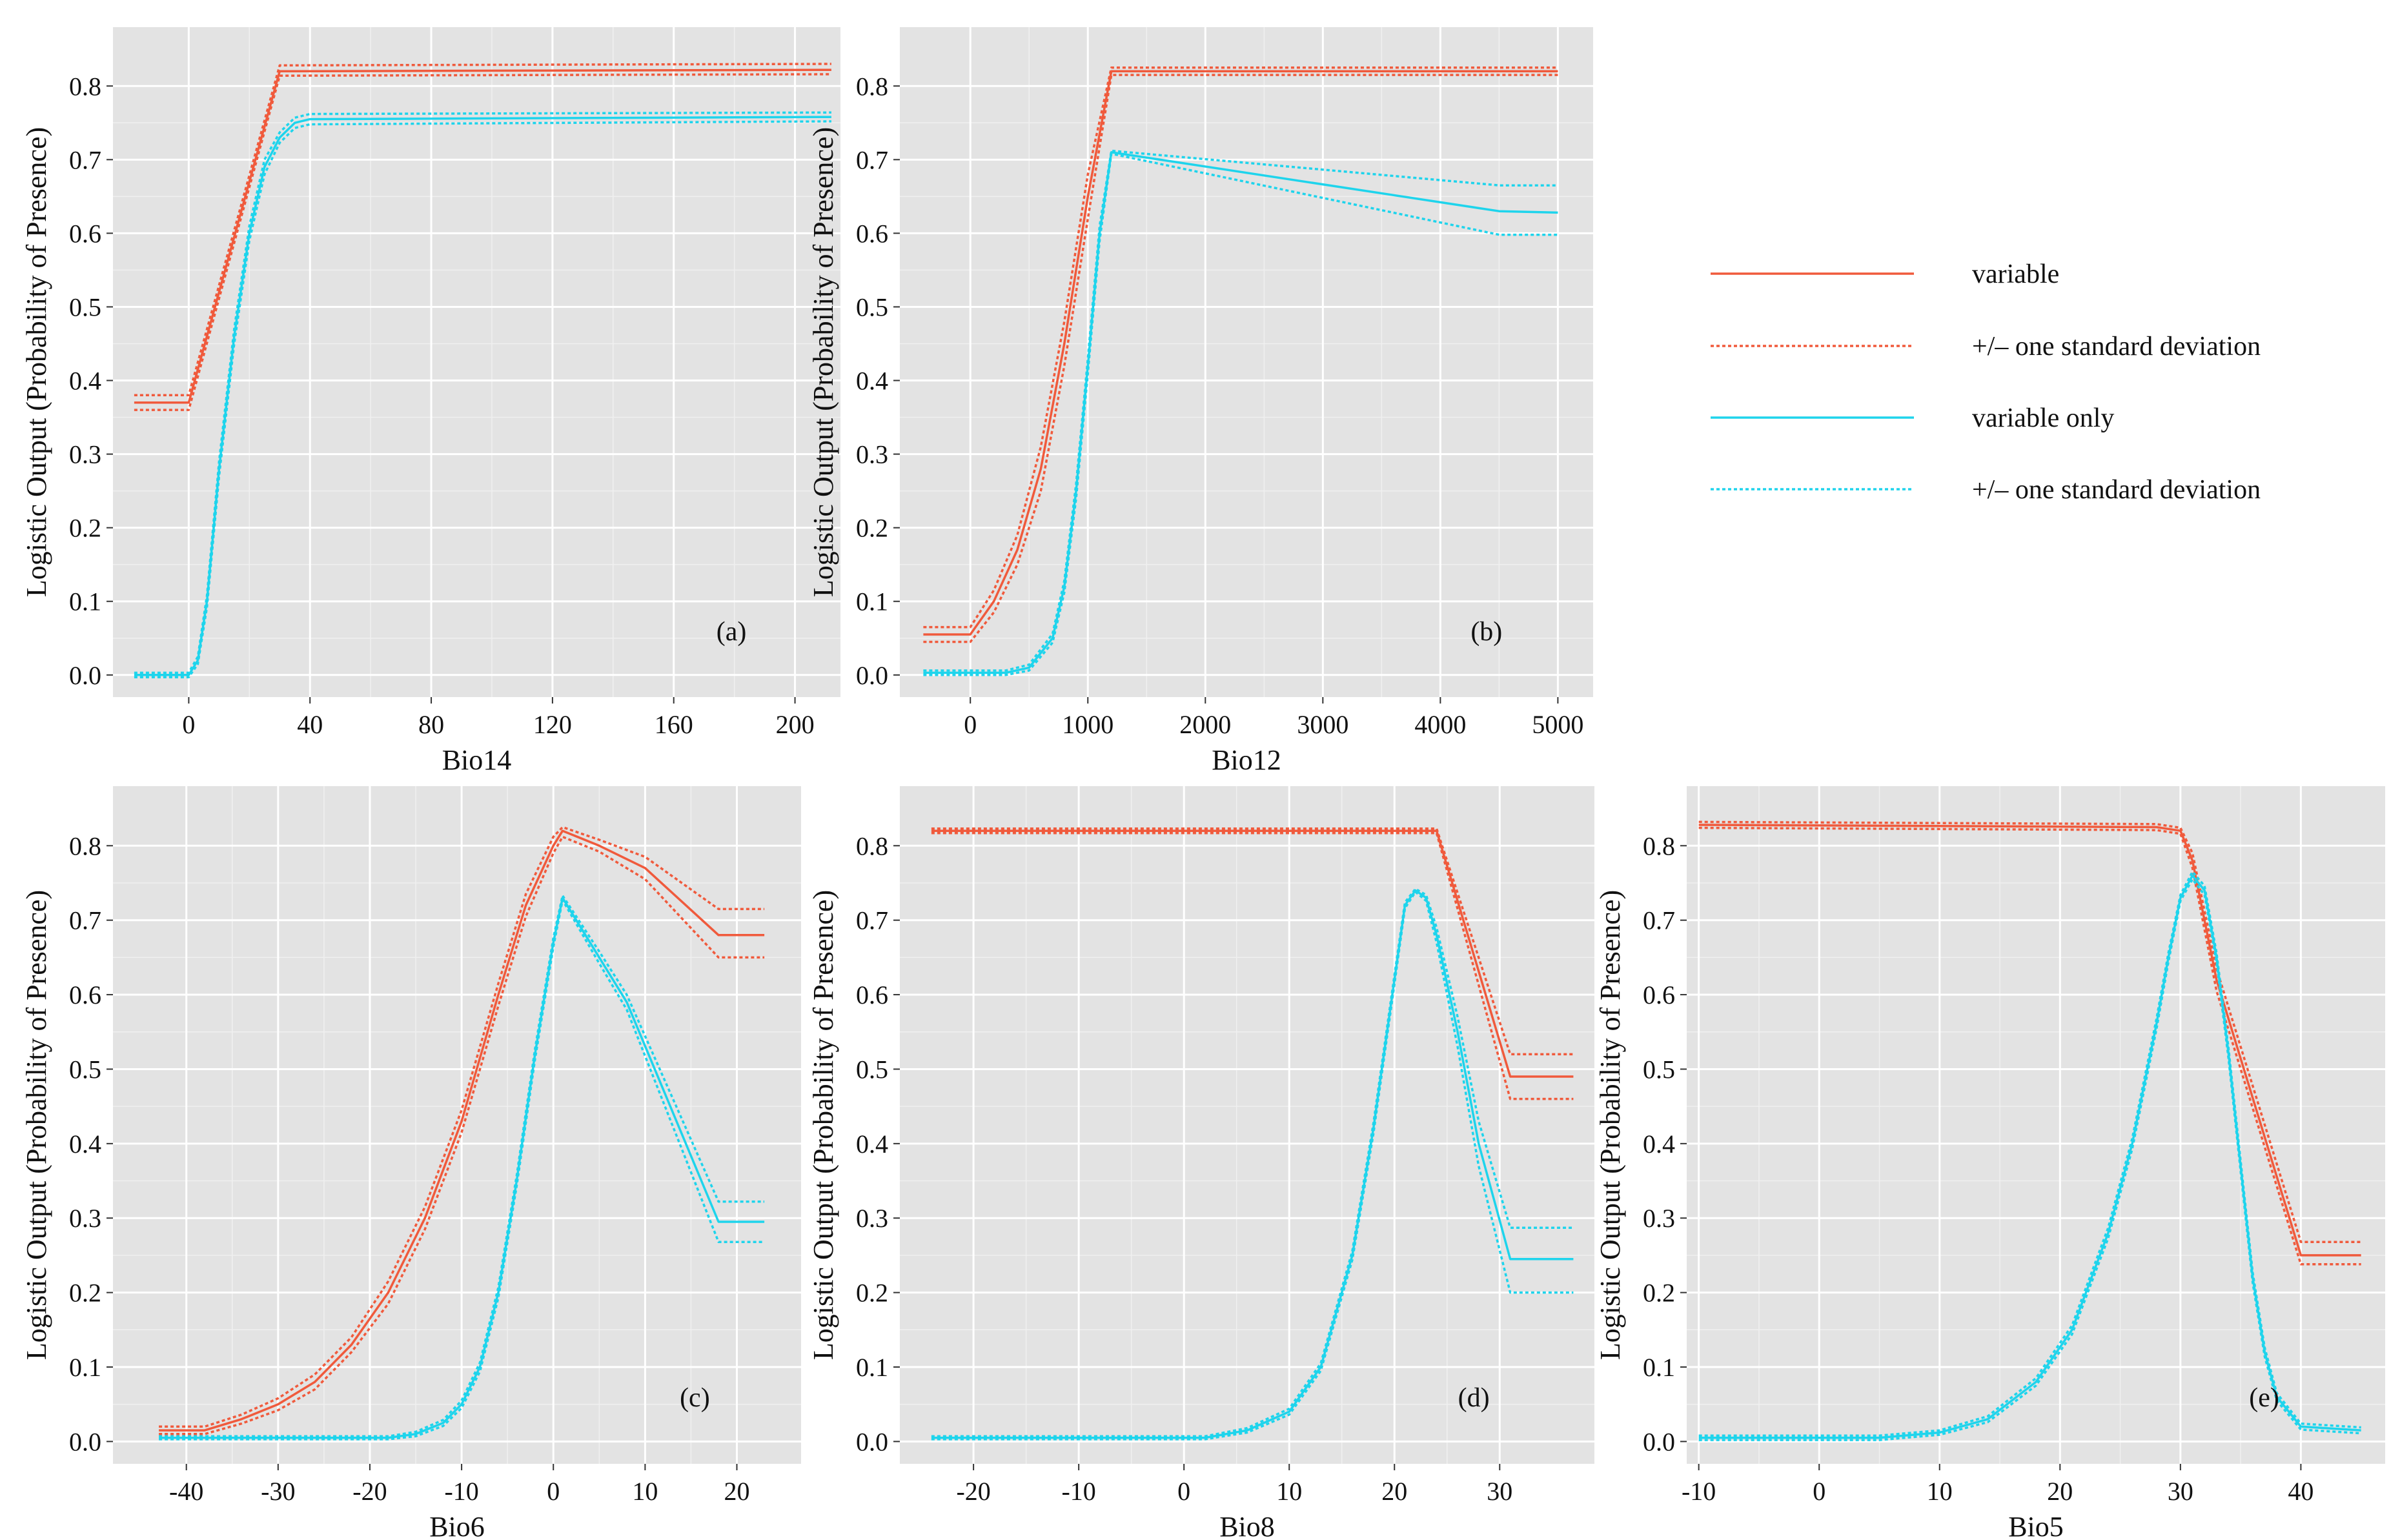  I want to click on panel-label: (a), so click(732, 632).